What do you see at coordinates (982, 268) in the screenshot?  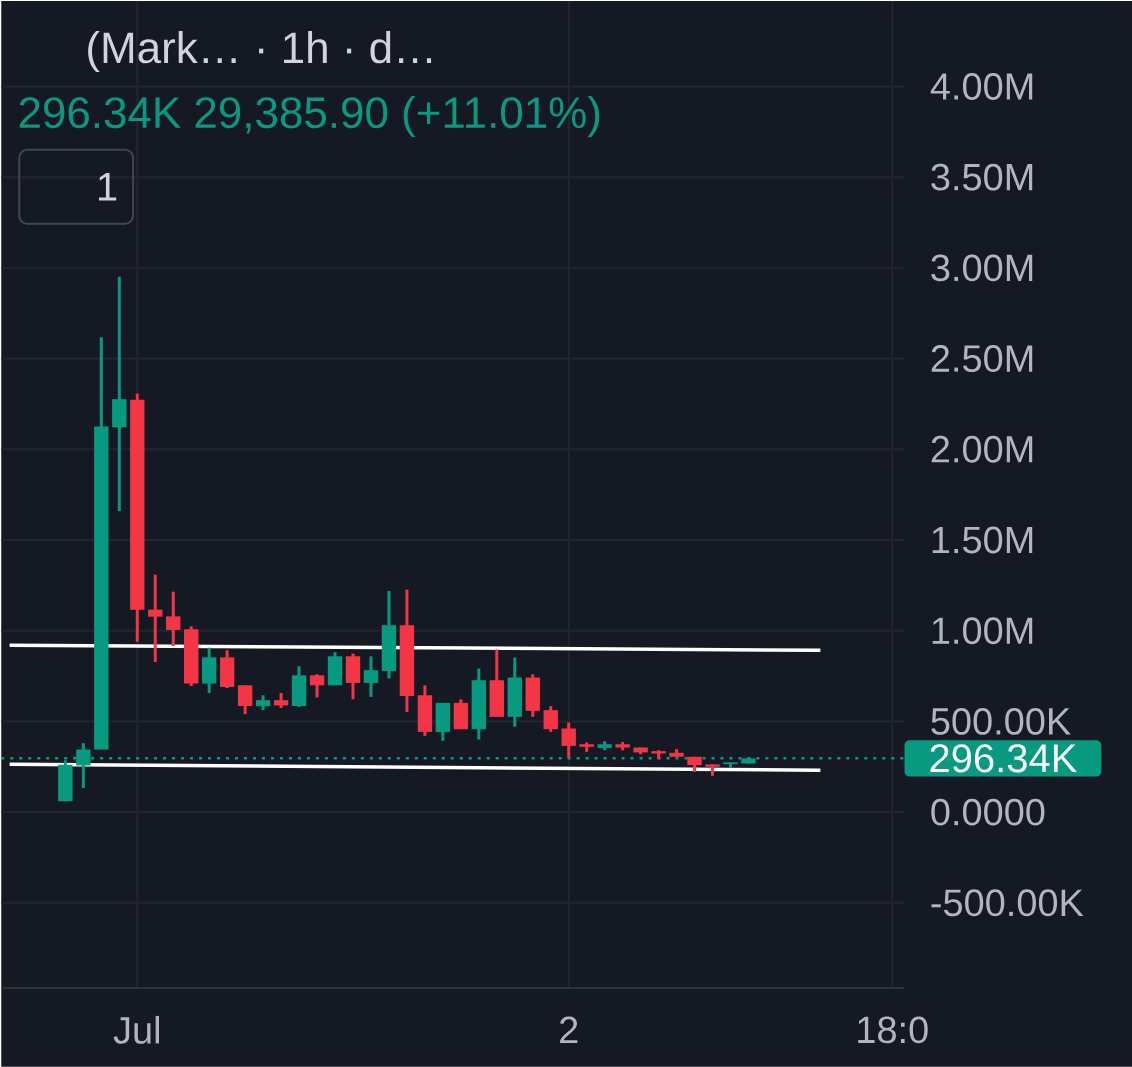 I see `y-tick-label: 3.00M` at bounding box center [982, 268].